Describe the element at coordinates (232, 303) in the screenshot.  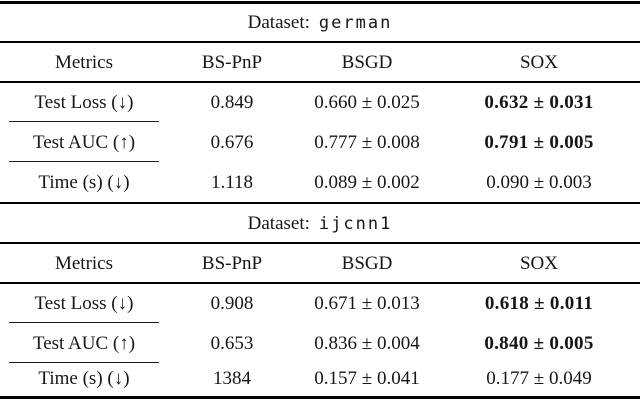
I see `value-bs-pnp: 0.908` at that location.